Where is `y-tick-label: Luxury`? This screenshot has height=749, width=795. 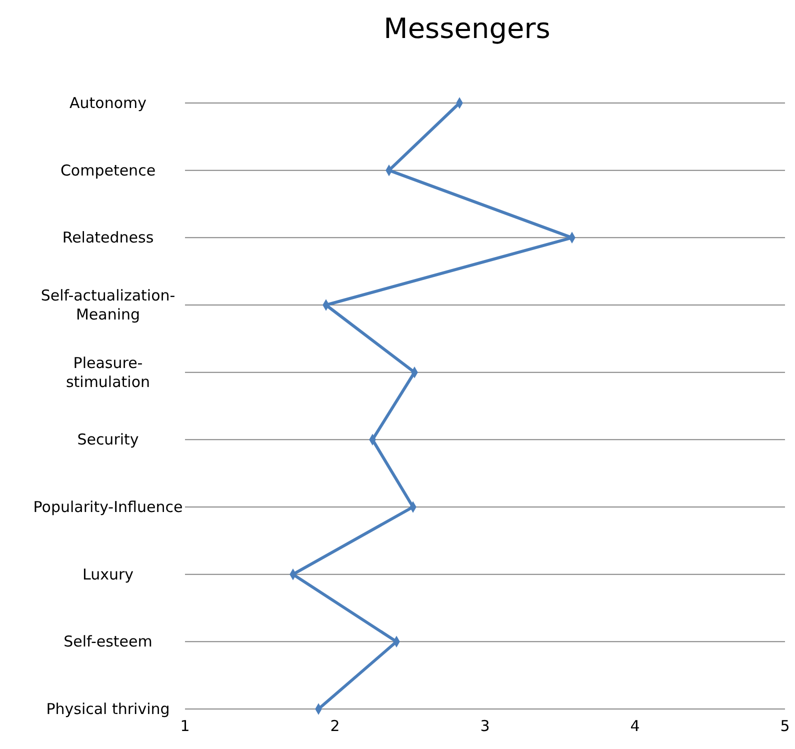
y-tick-label: Luxury is located at coordinates (108, 574).